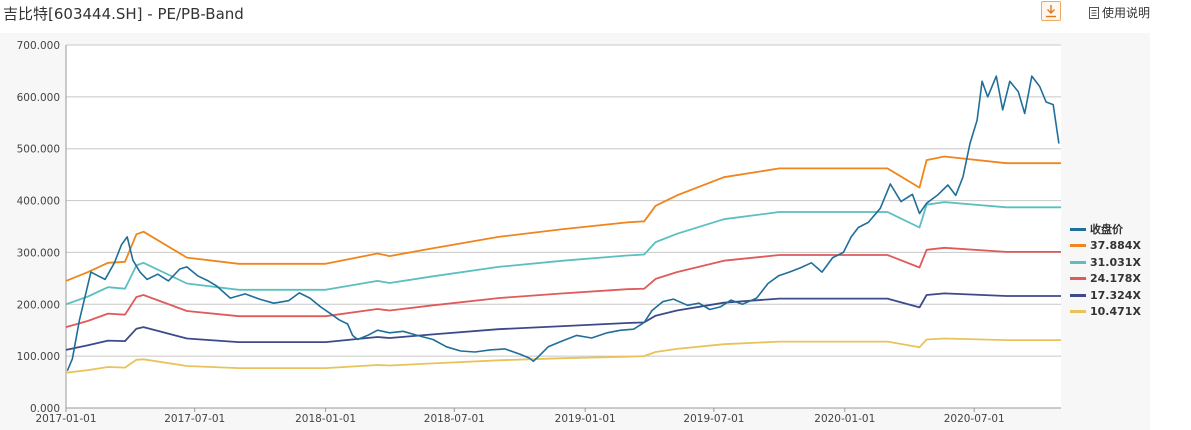  What do you see at coordinates (585, 419) in the screenshot?
I see `x-tick-label: 2019-01-01` at bounding box center [585, 419].